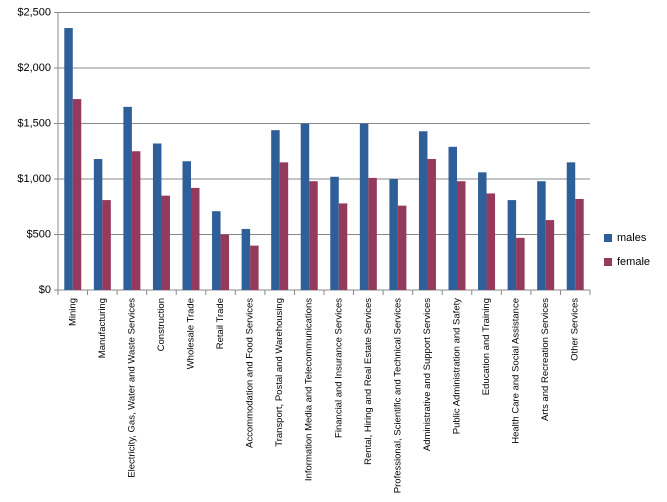 The width and height of the screenshot is (667, 502). I want to click on x-tick-label: Other Services, so click(575, 329).